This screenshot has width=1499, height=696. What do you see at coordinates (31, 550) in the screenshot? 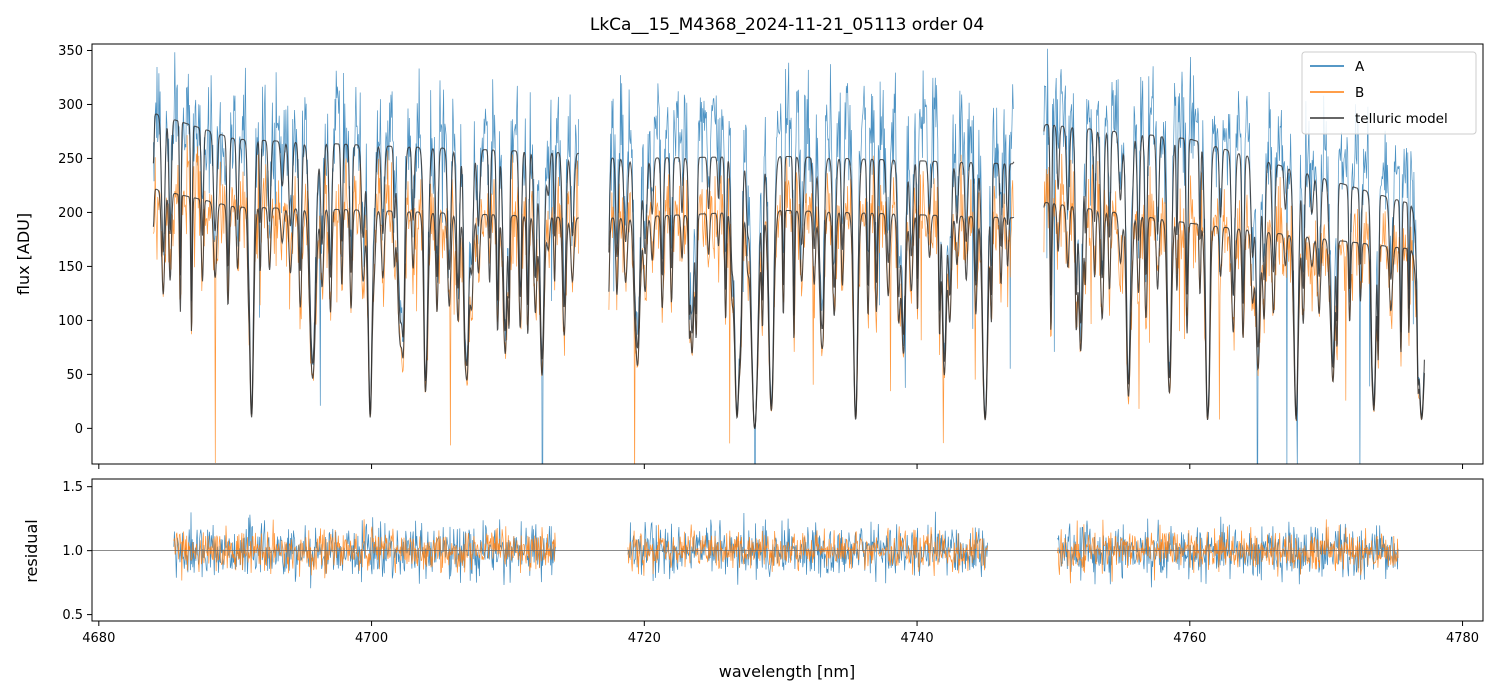
I see `residual-y-axis-label: residual` at bounding box center [31, 550].